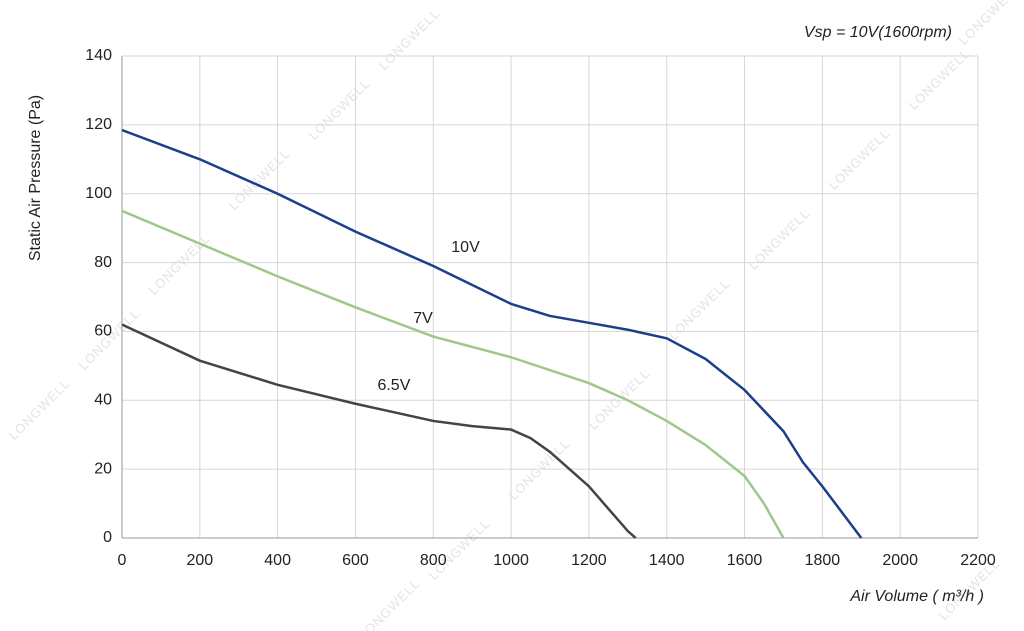 Image resolution: width=1024 pixels, height=631 pixels. Describe the element at coordinates (103, 468) in the screenshot. I see `y-tick-label: 20` at that location.